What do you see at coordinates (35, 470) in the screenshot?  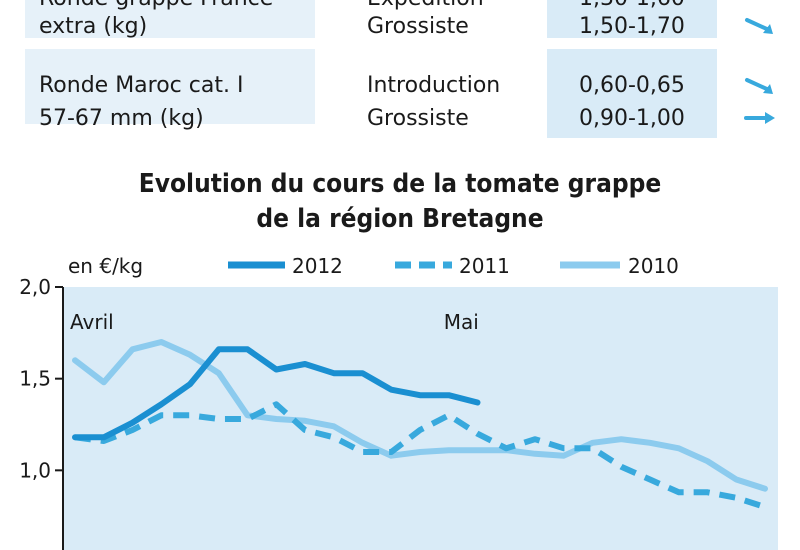 I see `y-tick-label: 1,0` at bounding box center [35, 470].